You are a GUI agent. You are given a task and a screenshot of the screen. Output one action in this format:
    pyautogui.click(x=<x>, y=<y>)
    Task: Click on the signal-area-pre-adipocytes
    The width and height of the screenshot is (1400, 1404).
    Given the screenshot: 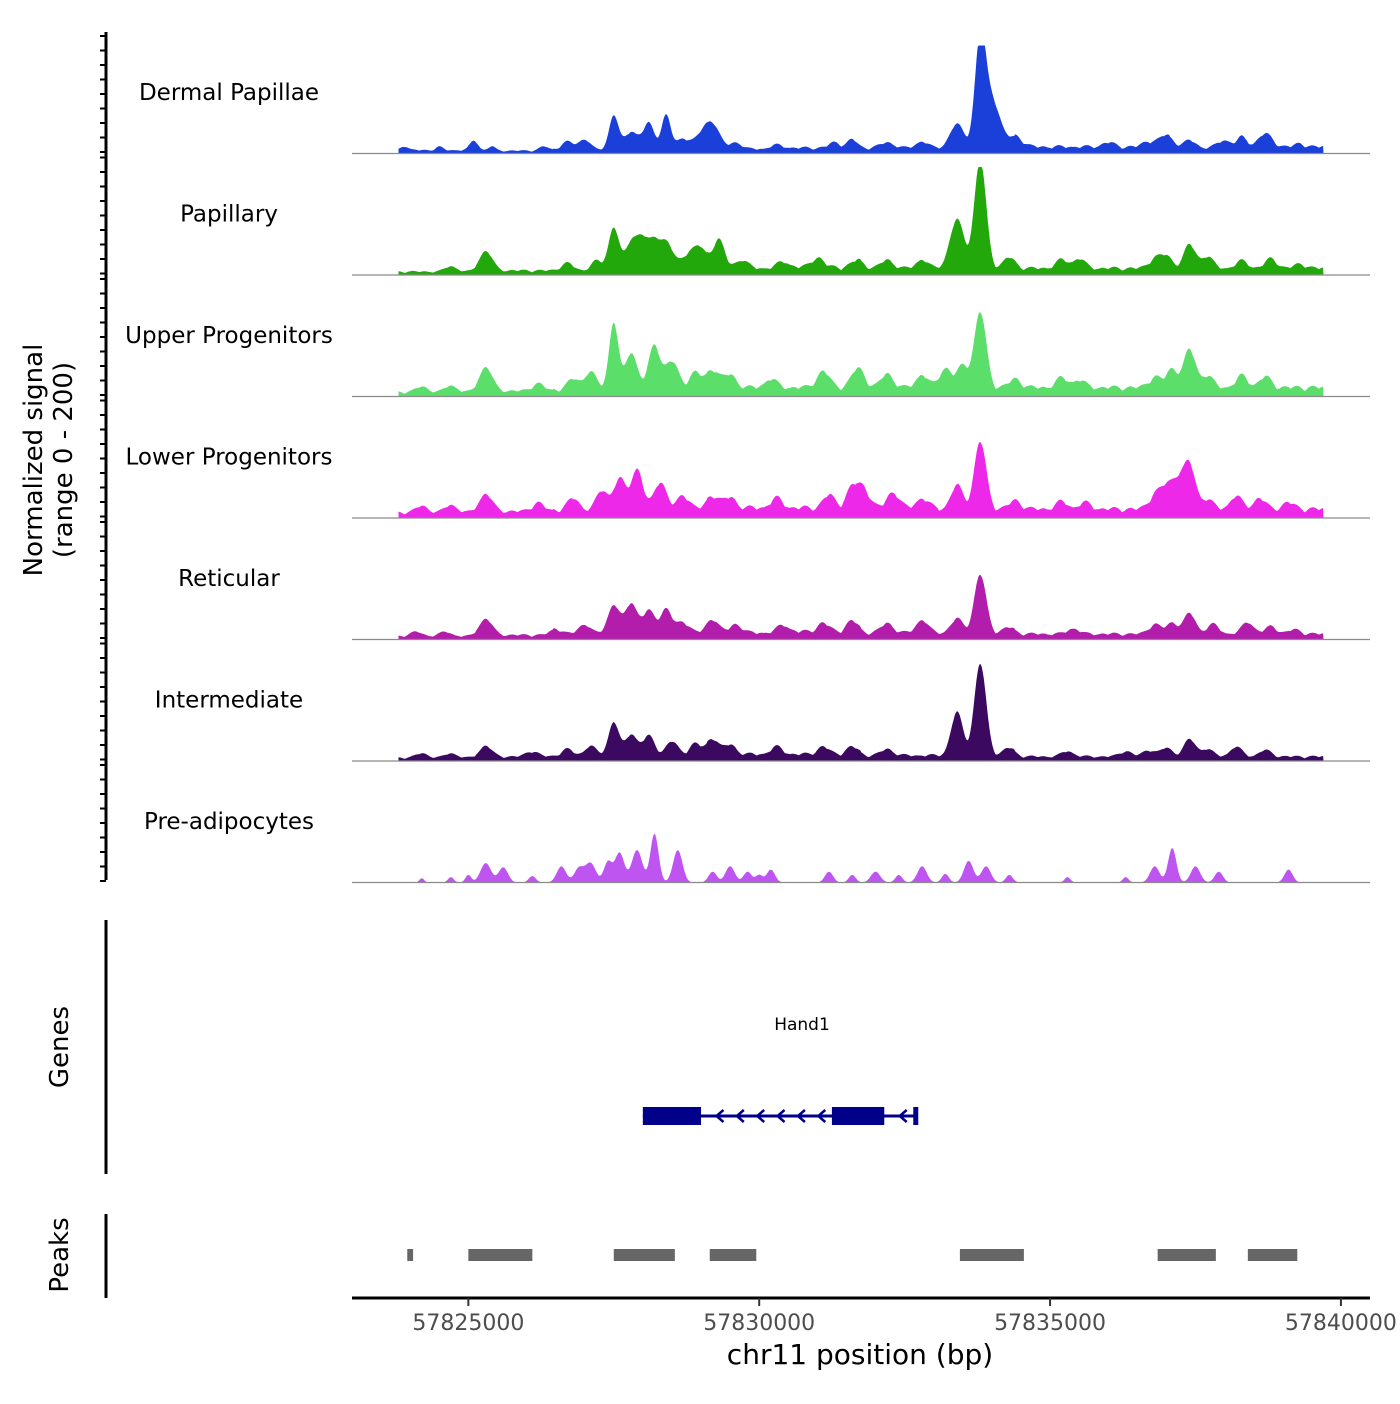 What is the action you would take?
    pyautogui.click(x=855, y=858)
    